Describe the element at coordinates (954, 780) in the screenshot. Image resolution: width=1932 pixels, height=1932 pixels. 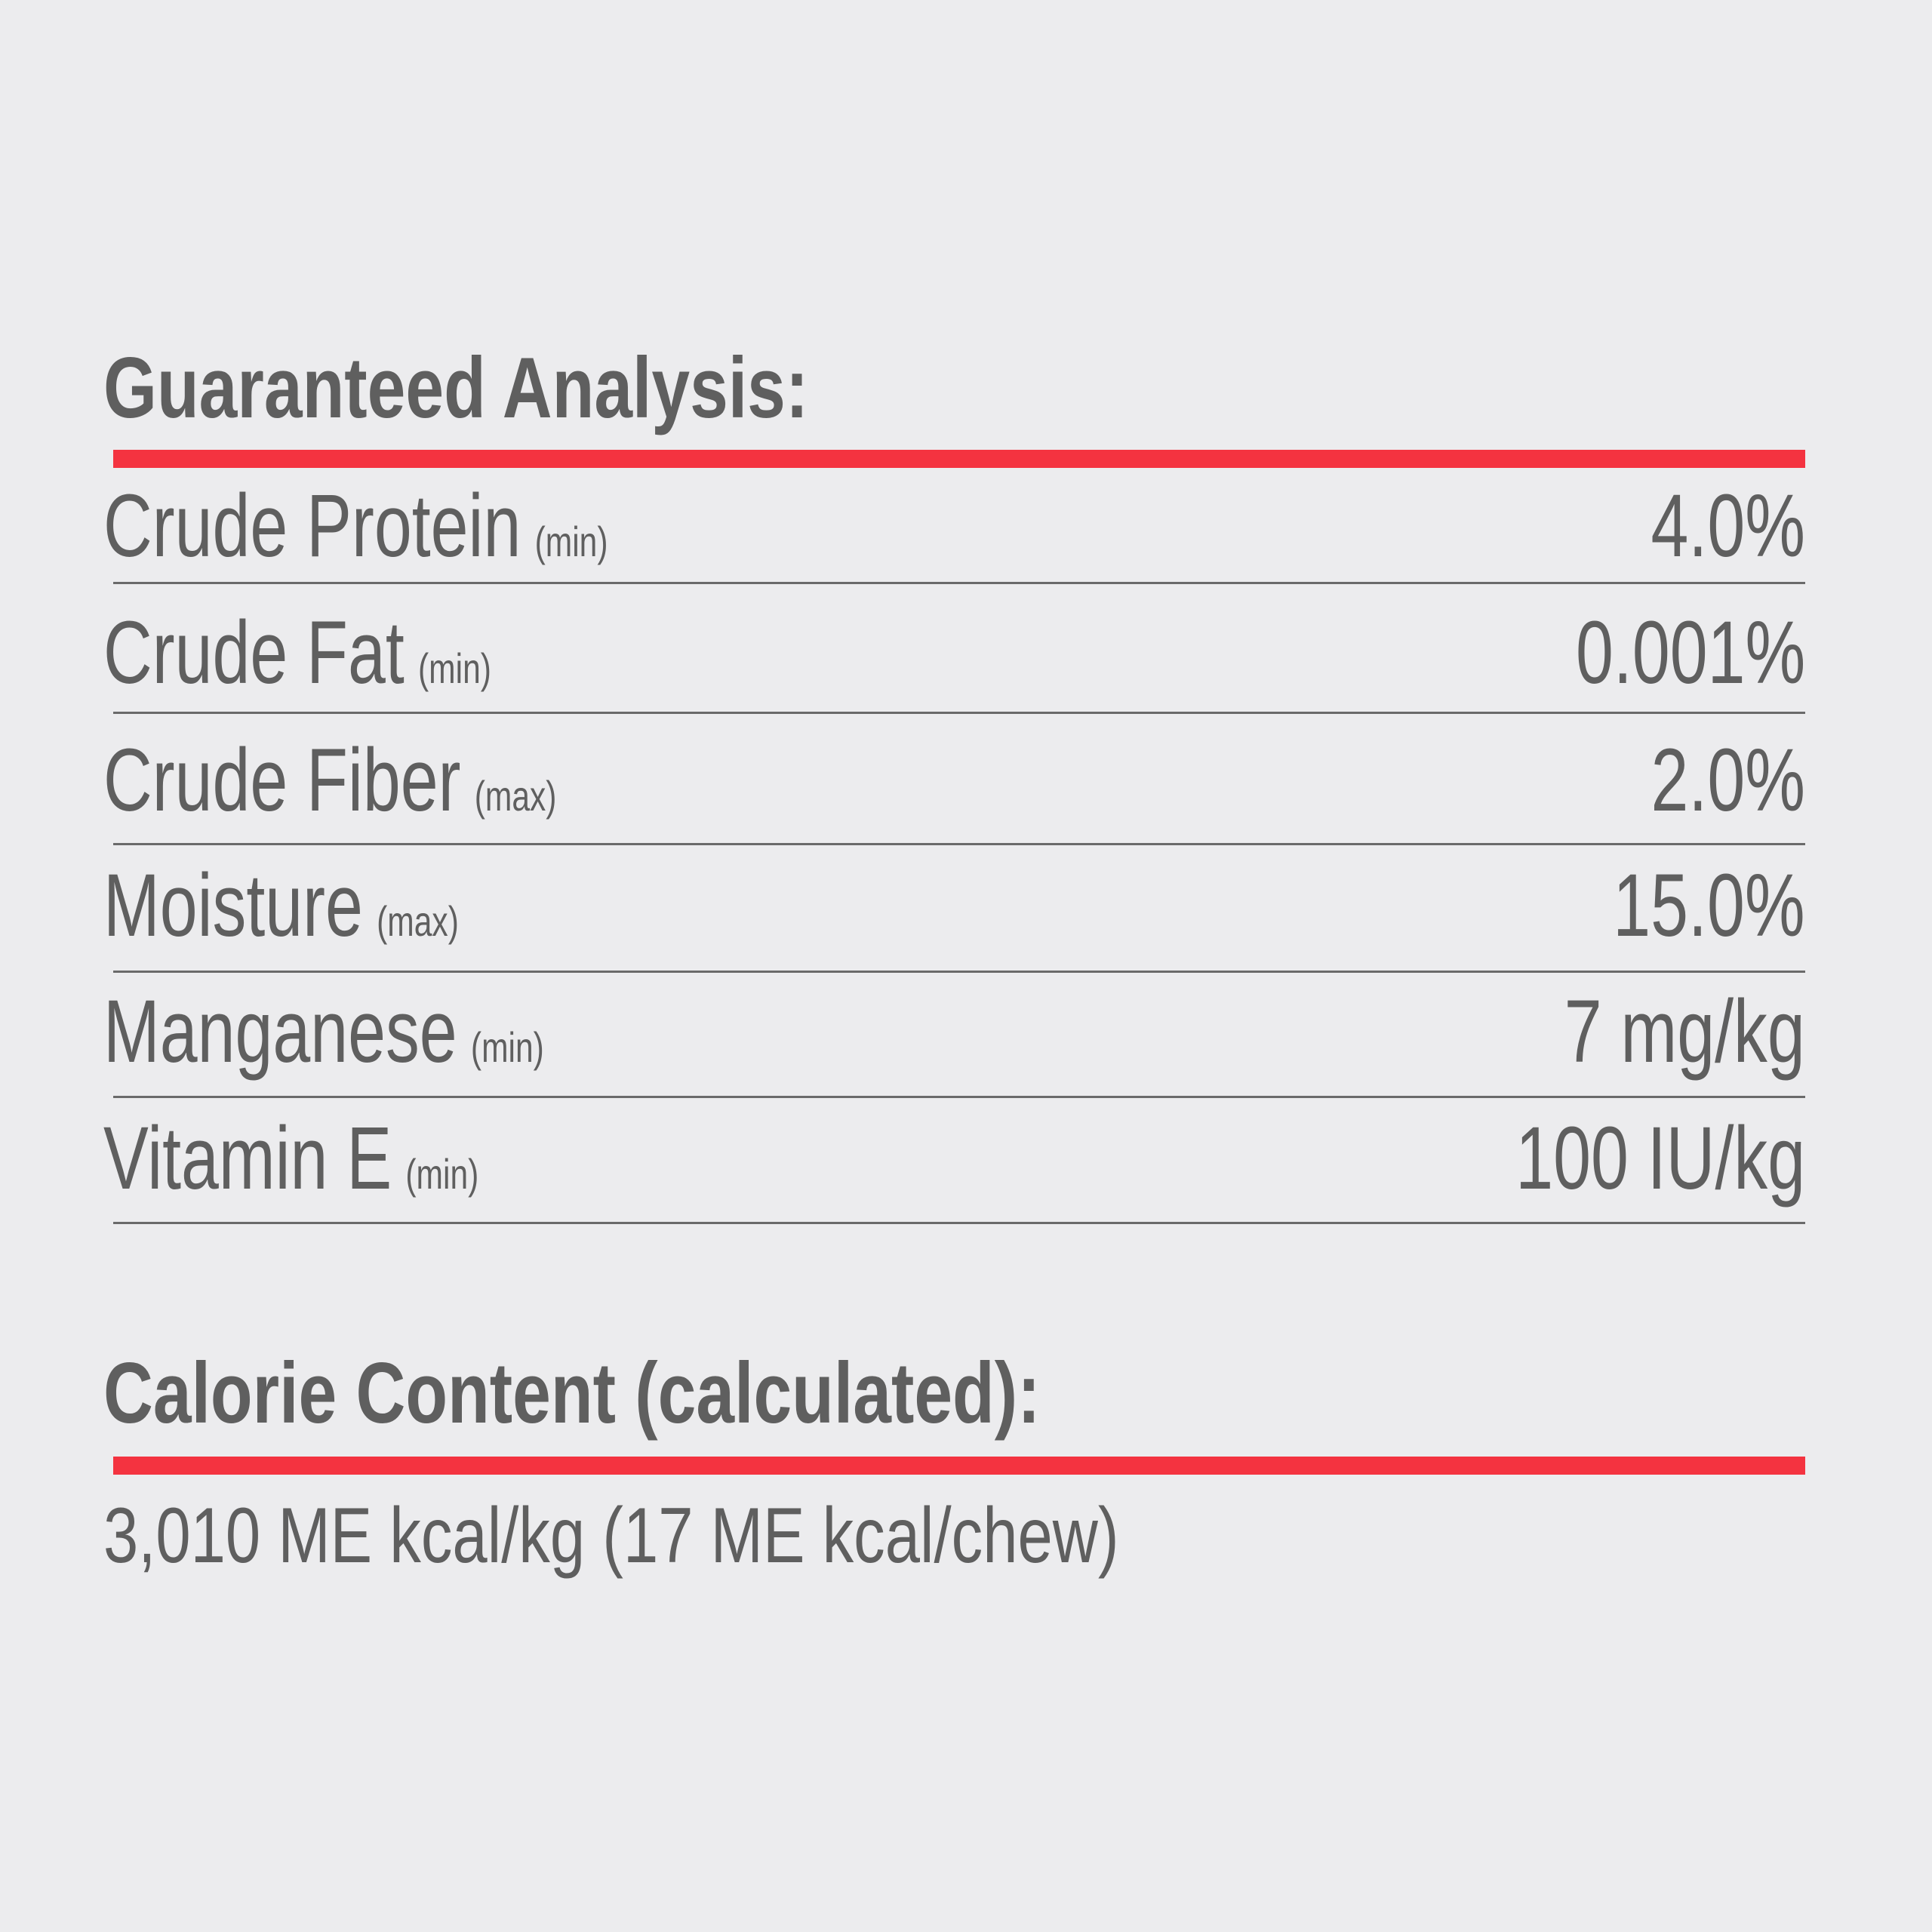
I see `table-row: Crude Fiber (max) 2.0%` at that location.